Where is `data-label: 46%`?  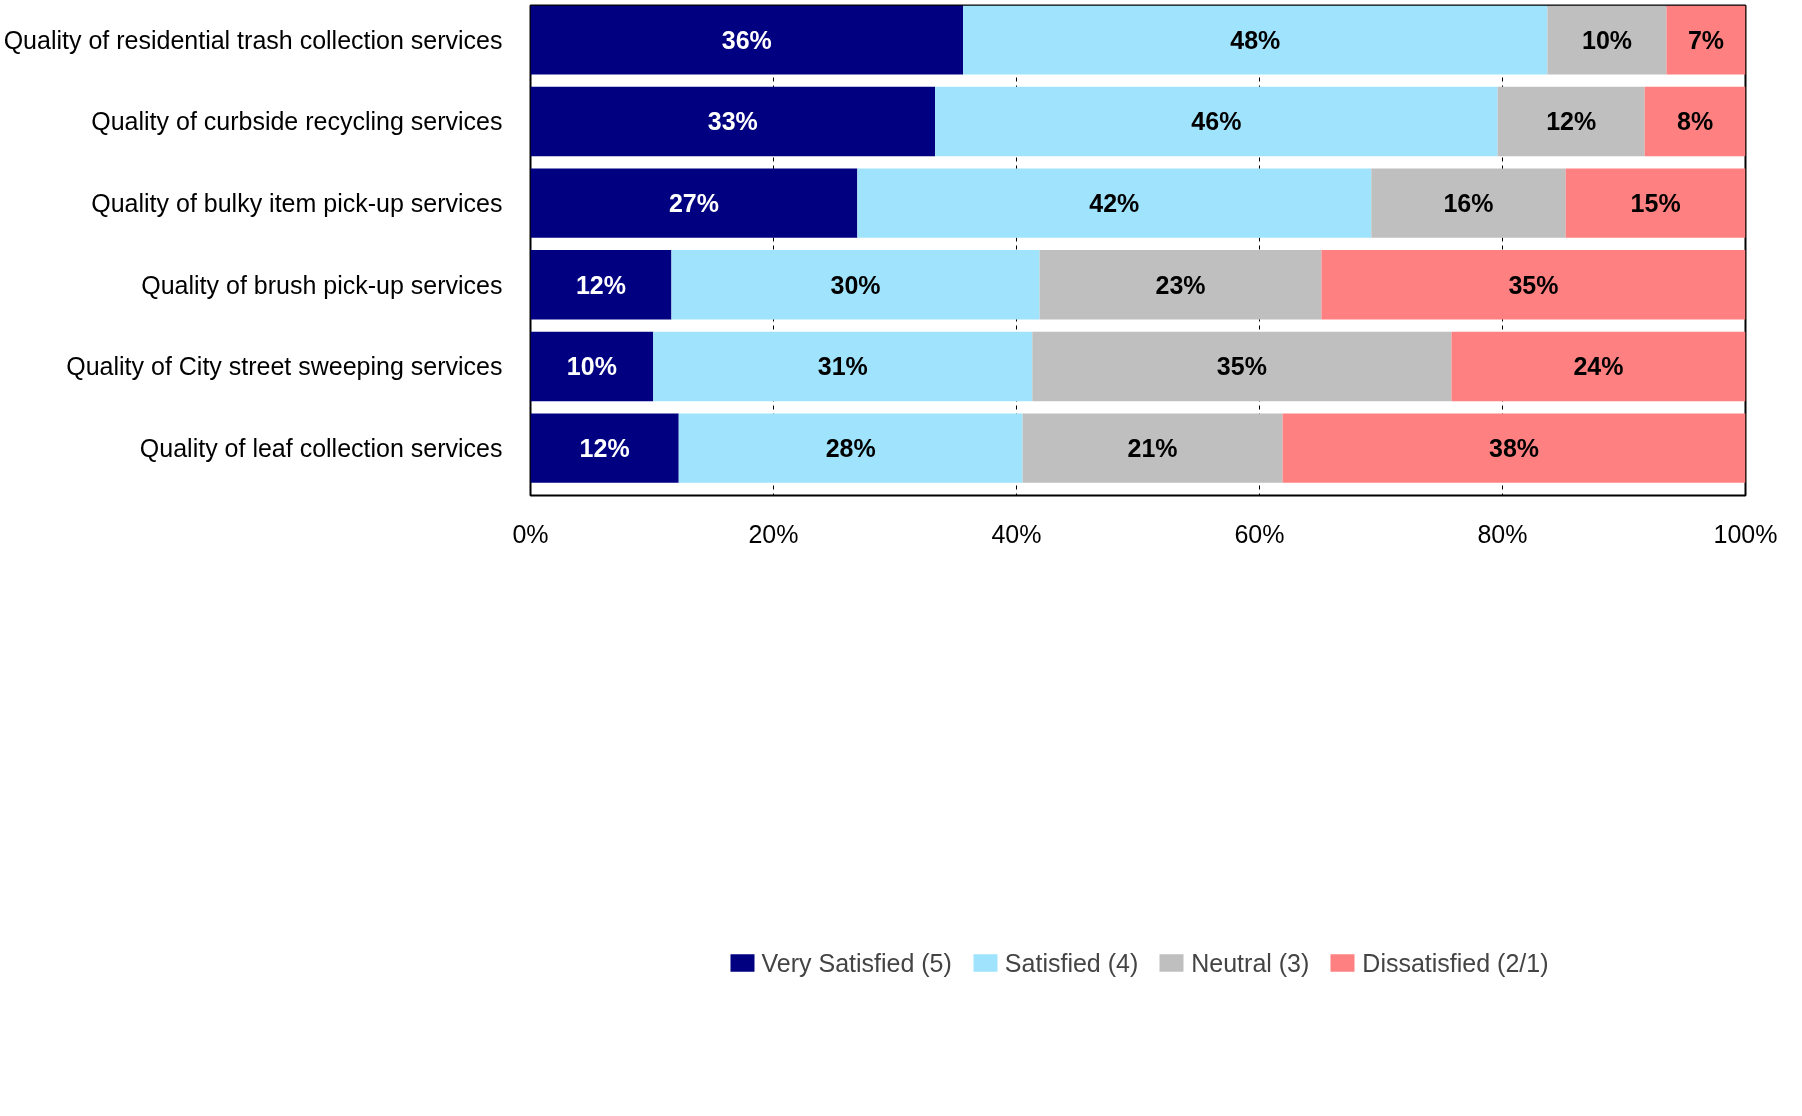 data-label: 46% is located at coordinates (1216, 121).